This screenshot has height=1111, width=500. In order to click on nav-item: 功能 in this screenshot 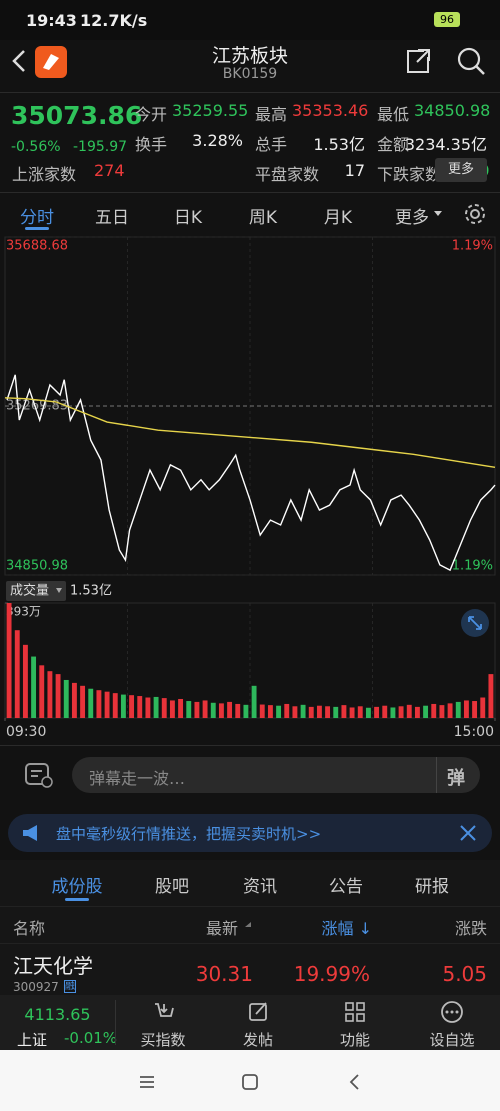, I will do `click(354, 1040)`.